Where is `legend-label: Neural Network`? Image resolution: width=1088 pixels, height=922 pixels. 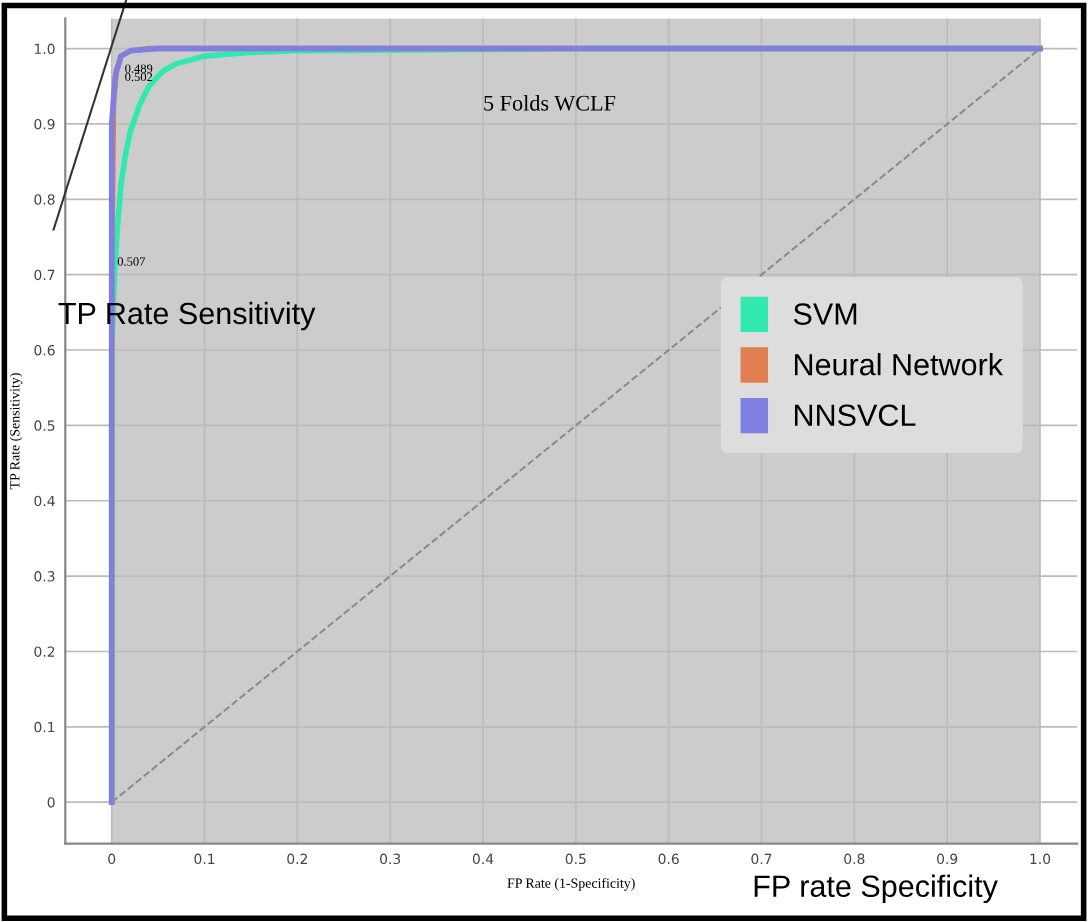 legend-label: Neural Network is located at coordinates (899, 364).